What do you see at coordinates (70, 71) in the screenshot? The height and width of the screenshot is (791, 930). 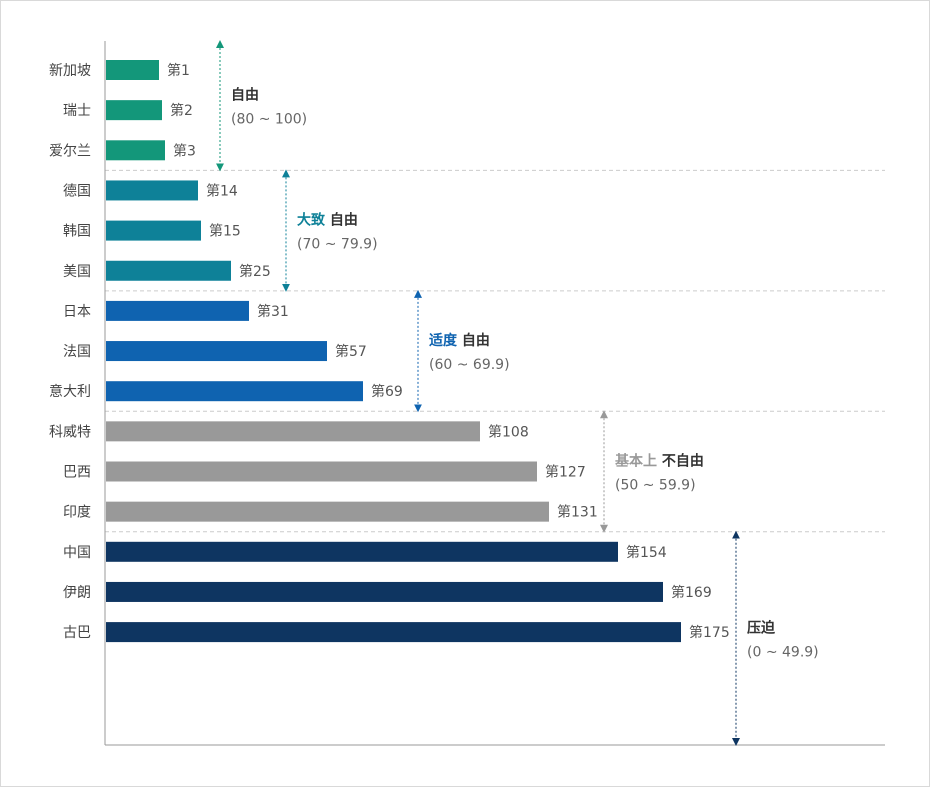 I see `category-label: 新加坡` at bounding box center [70, 71].